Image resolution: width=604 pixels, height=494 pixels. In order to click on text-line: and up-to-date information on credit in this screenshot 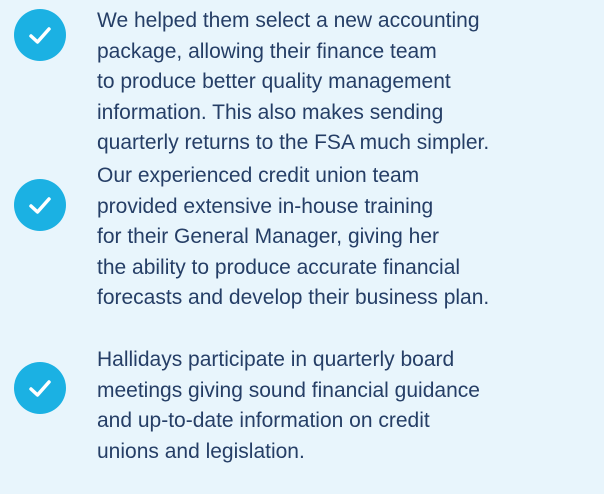, I will do `click(263, 420)`.